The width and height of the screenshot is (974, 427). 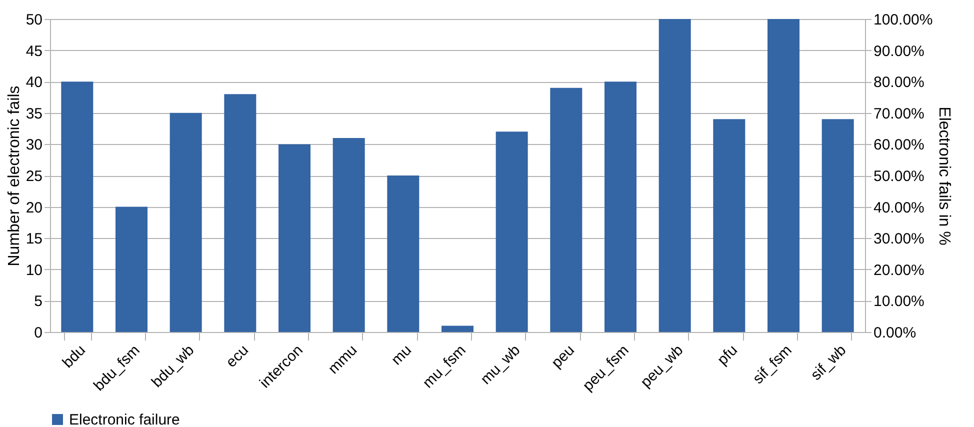 What do you see at coordinates (34, 176) in the screenshot?
I see `y-tick-label: 25` at bounding box center [34, 176].